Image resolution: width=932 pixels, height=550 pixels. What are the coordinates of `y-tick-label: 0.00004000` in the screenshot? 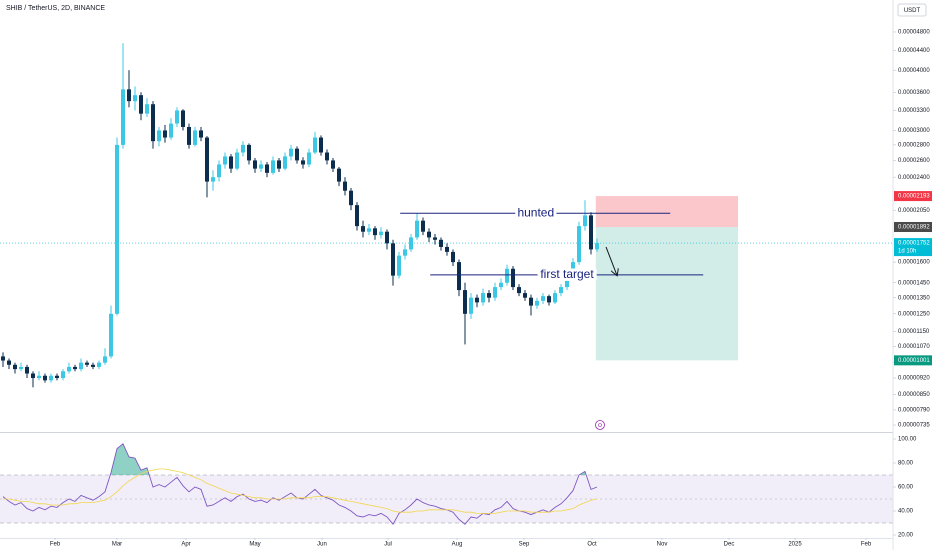 It's located at (914, 71).